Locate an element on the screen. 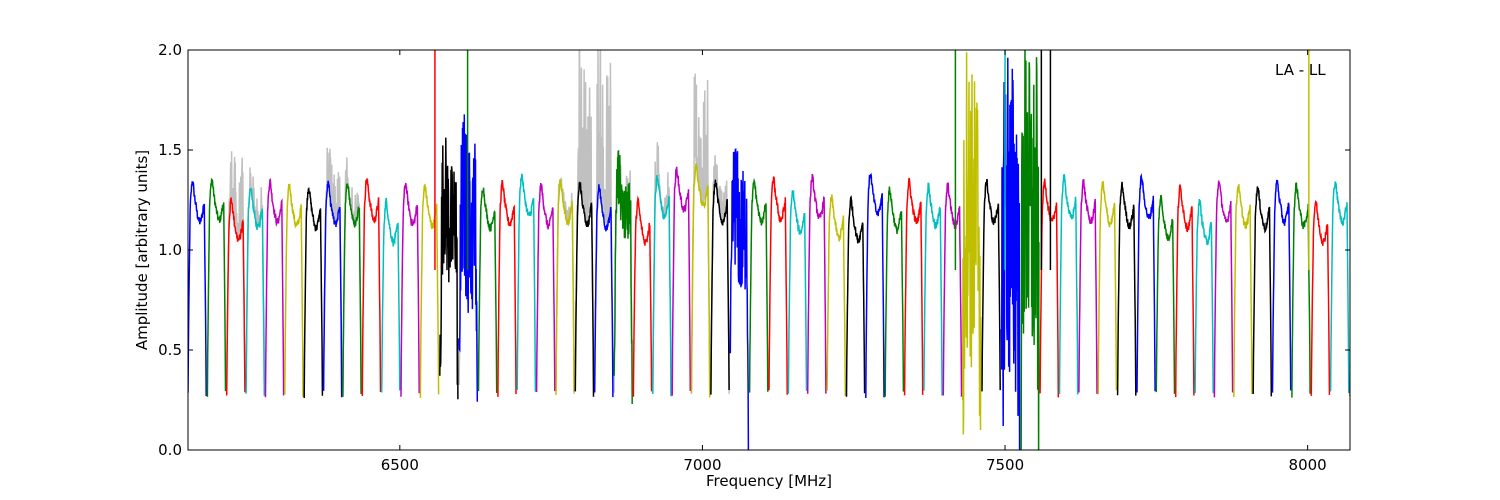 Image resolution: width=1500 pixels, height=500 pixels. y-tick-label: 2.0 is located at coordinates (170, 50).